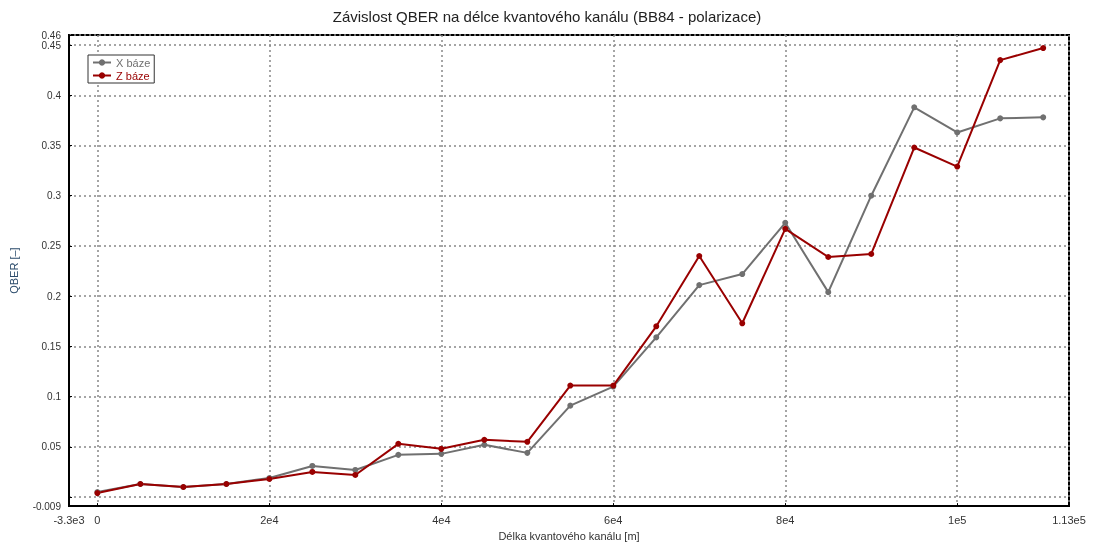 The image size is (1094, 546). I want to click on chart-title: Závislost QBER na délce kvantového kanálu (BB84 - polarizace), so click(547, 16).